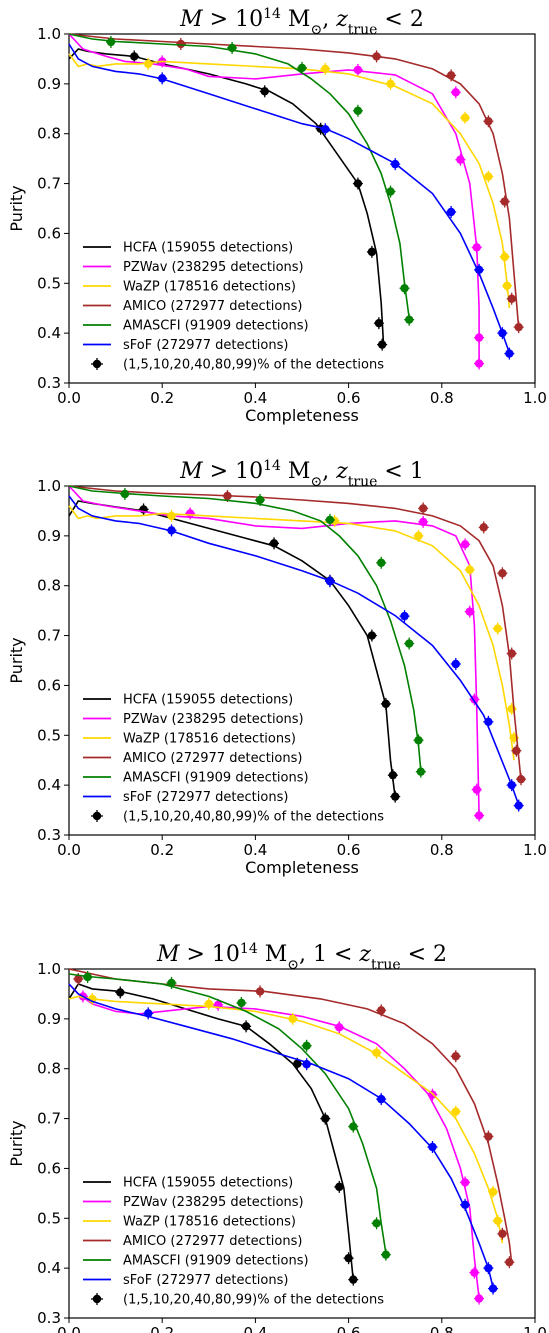 The image size is (549, 1333). I want to click on y-tick-label: 0.3, so click(49, 1318).